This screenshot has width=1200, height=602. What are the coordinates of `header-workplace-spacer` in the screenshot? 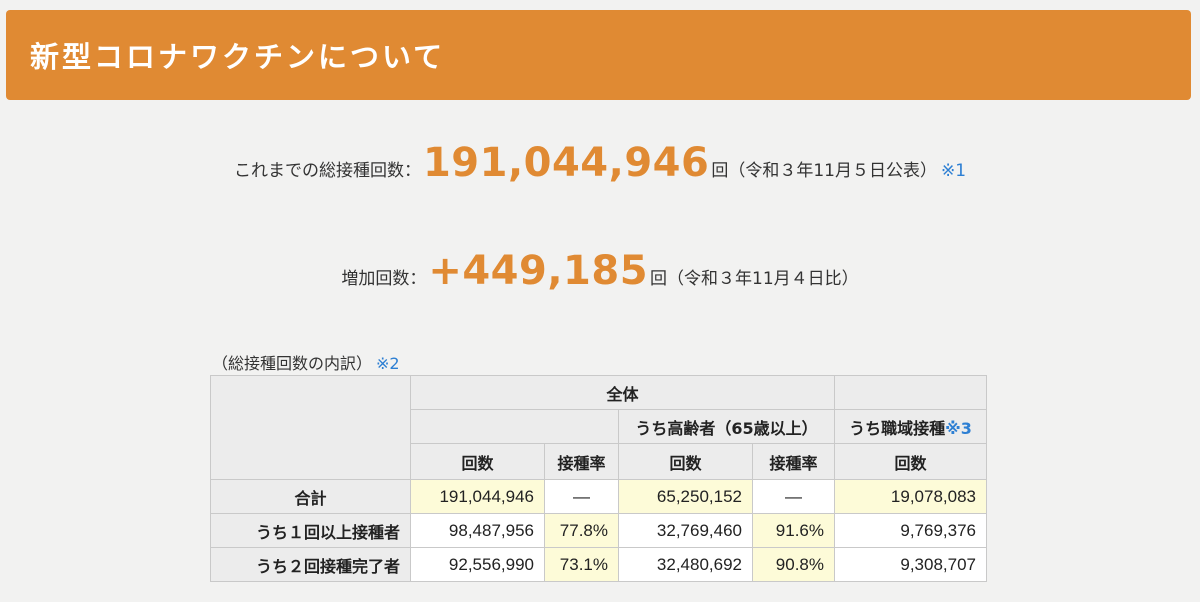 It's located at (910, 392).